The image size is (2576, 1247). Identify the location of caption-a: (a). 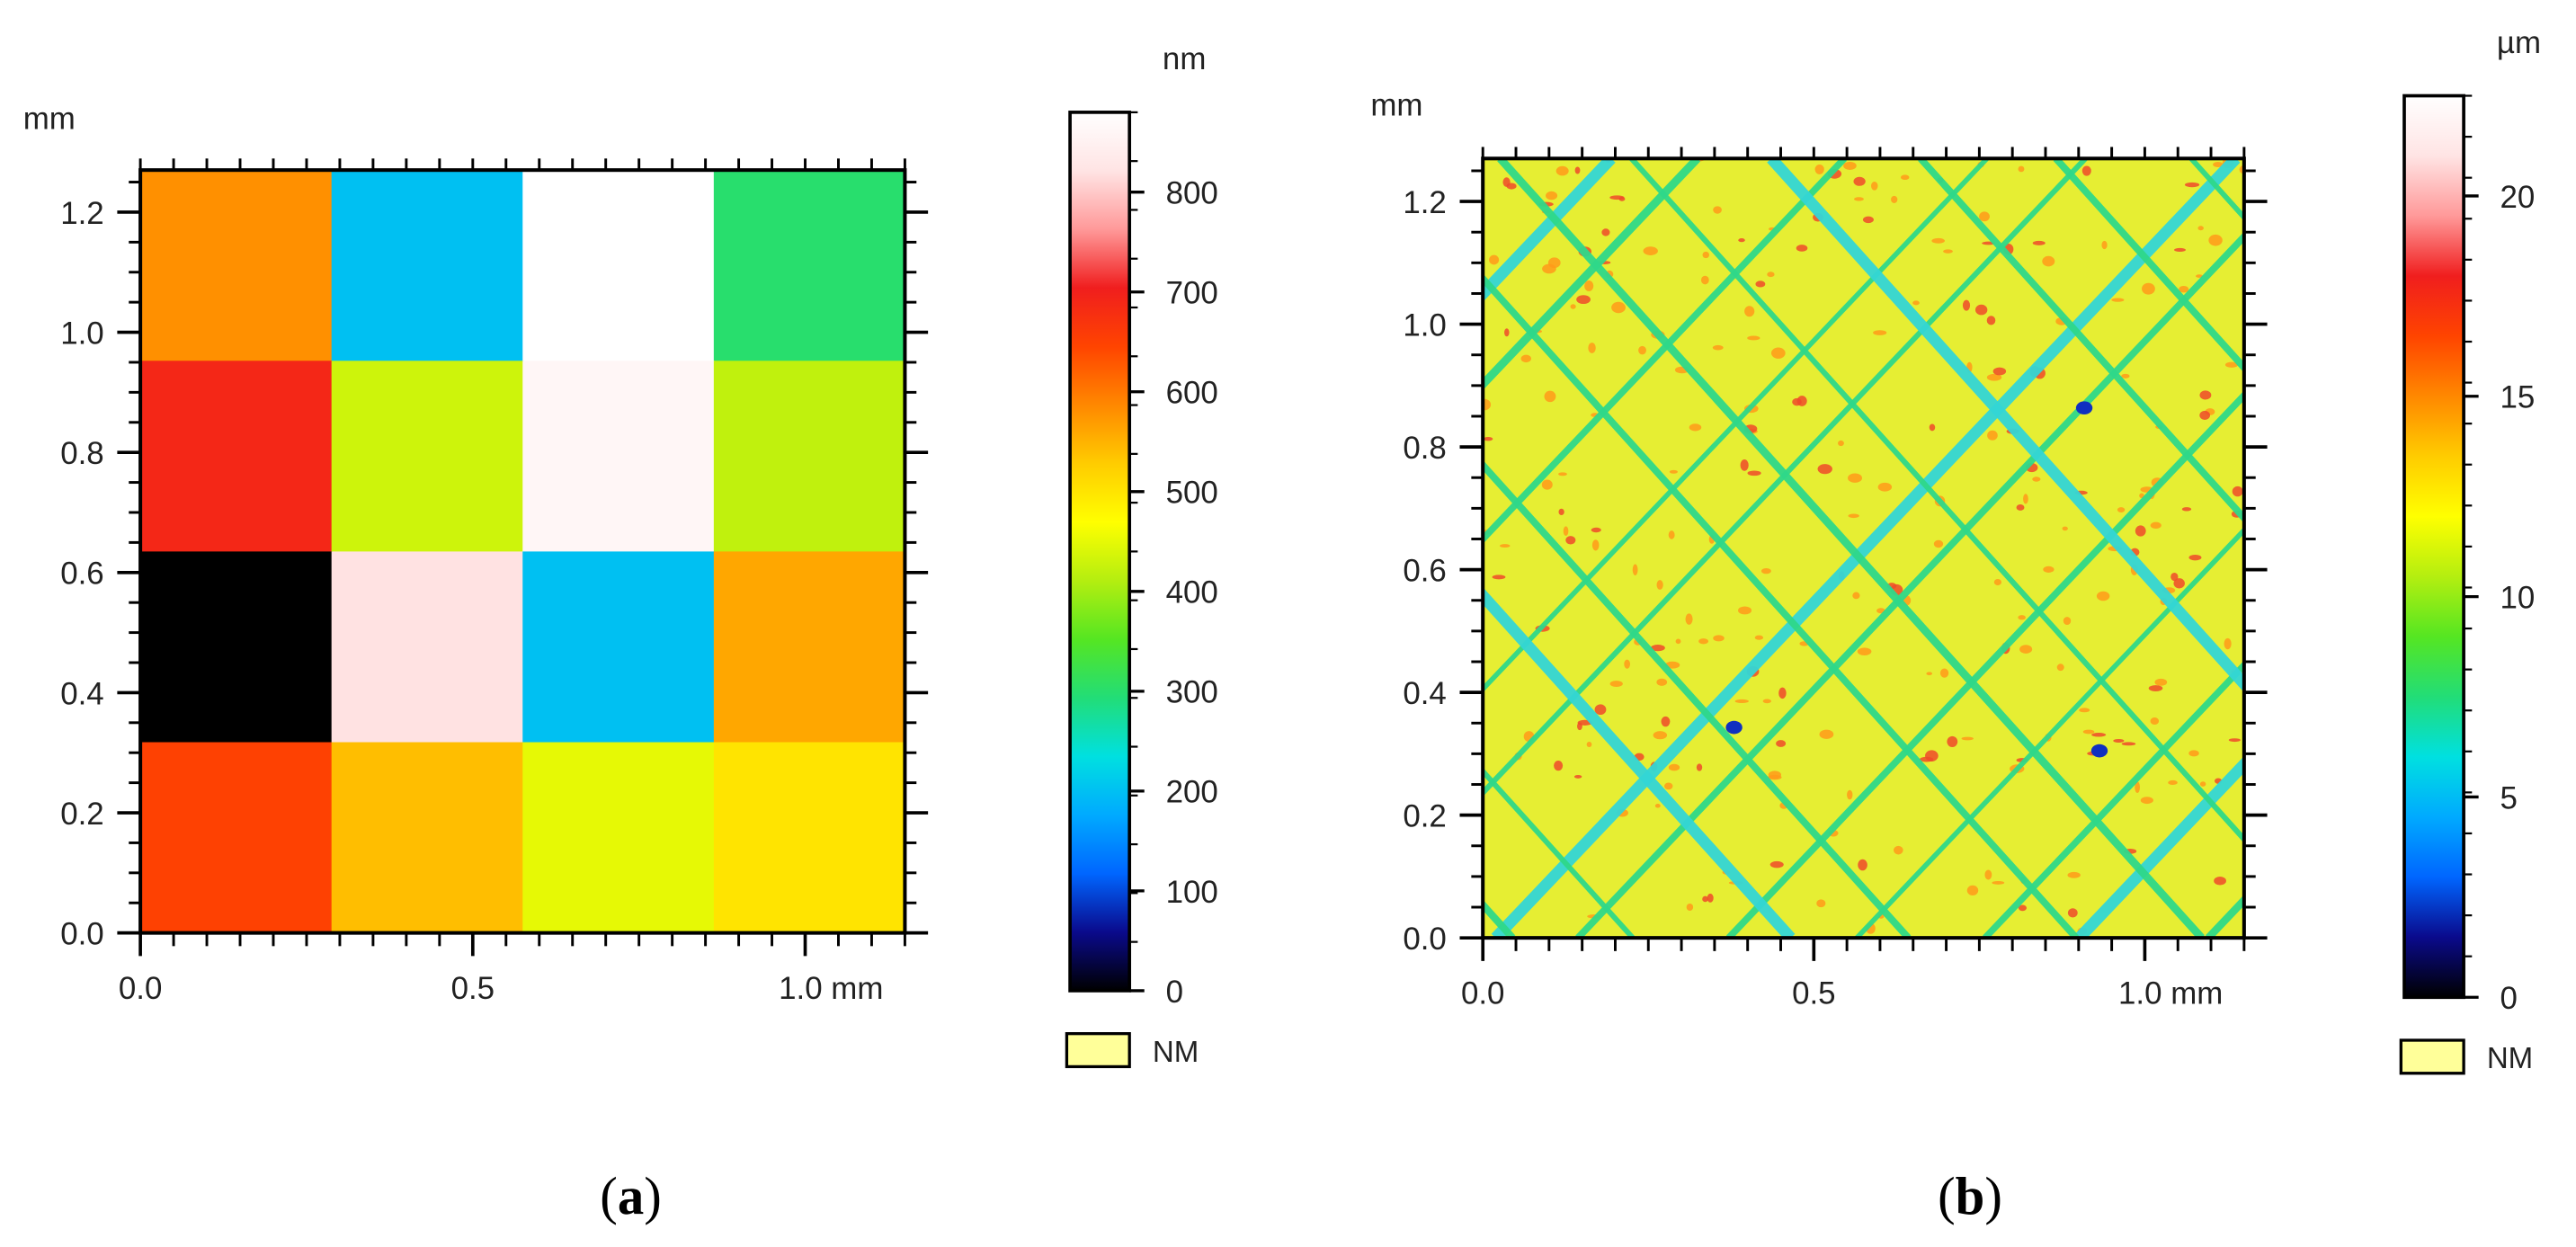
(631, 1196).